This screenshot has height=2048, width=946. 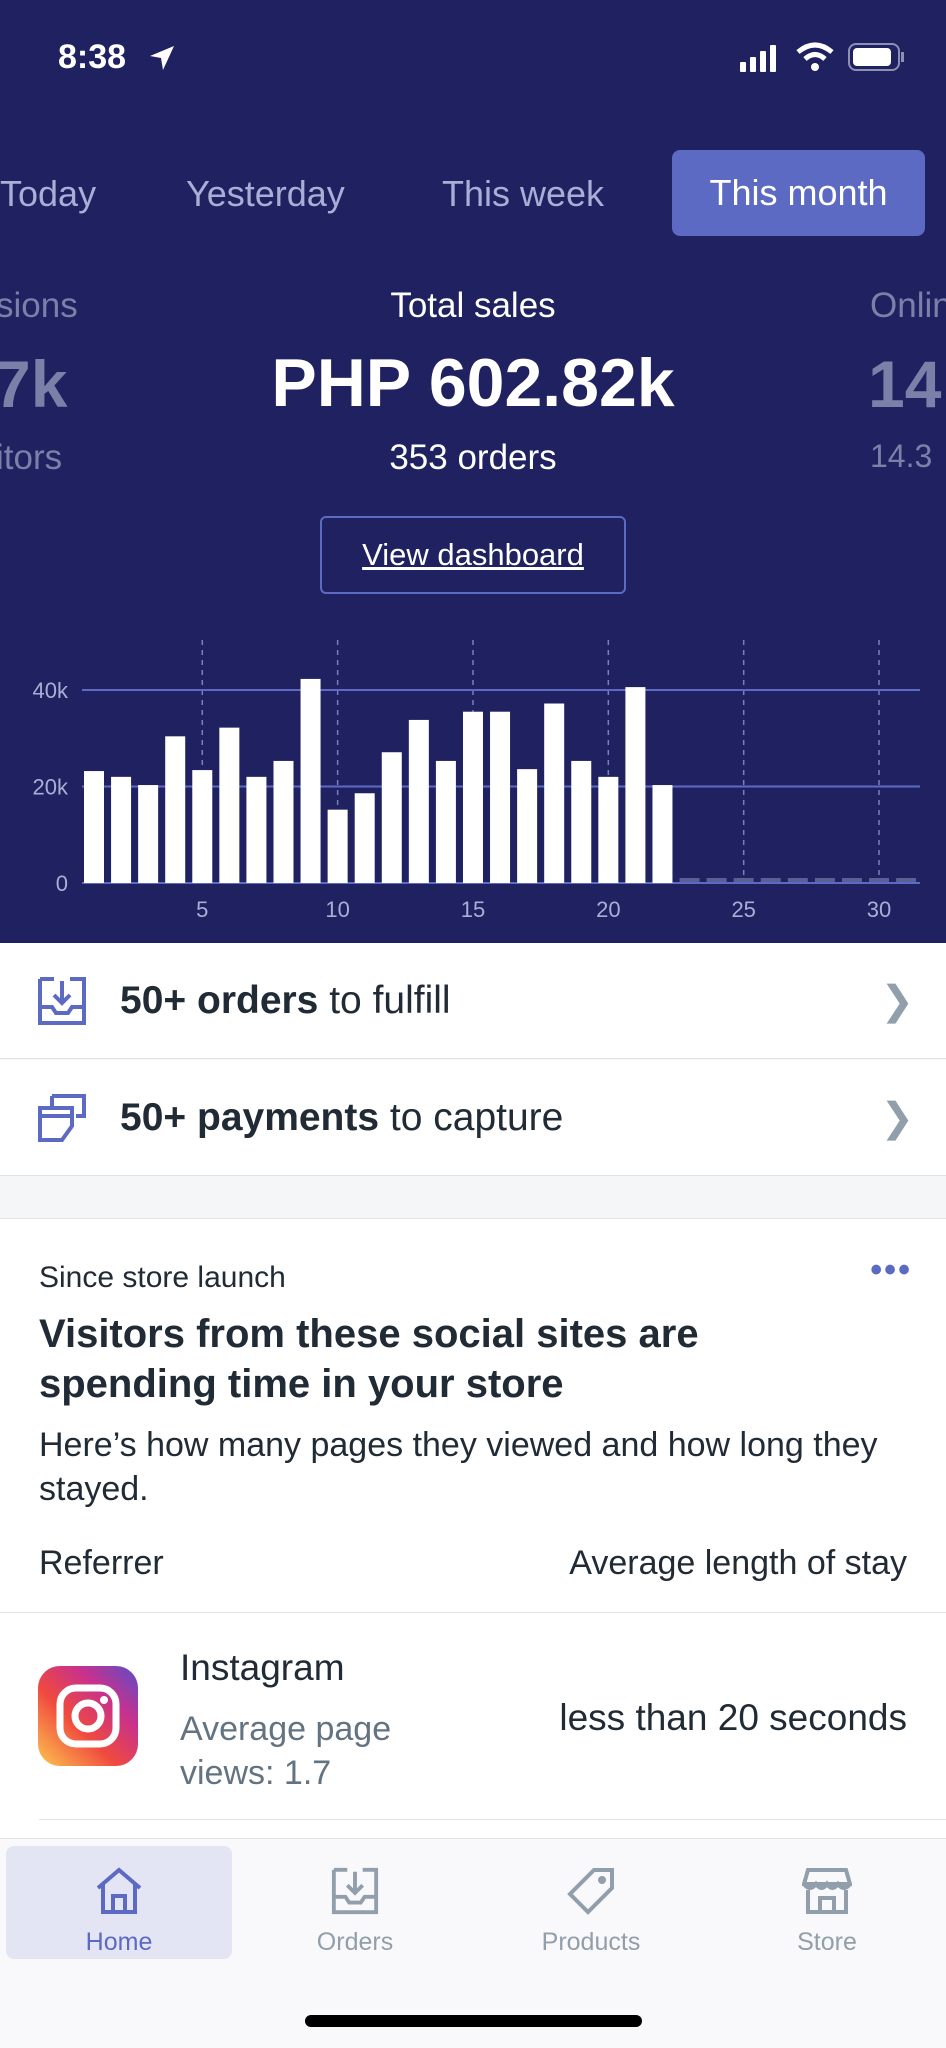 I want to click on y-tick-label: 20k, so click(x=51, y=787).